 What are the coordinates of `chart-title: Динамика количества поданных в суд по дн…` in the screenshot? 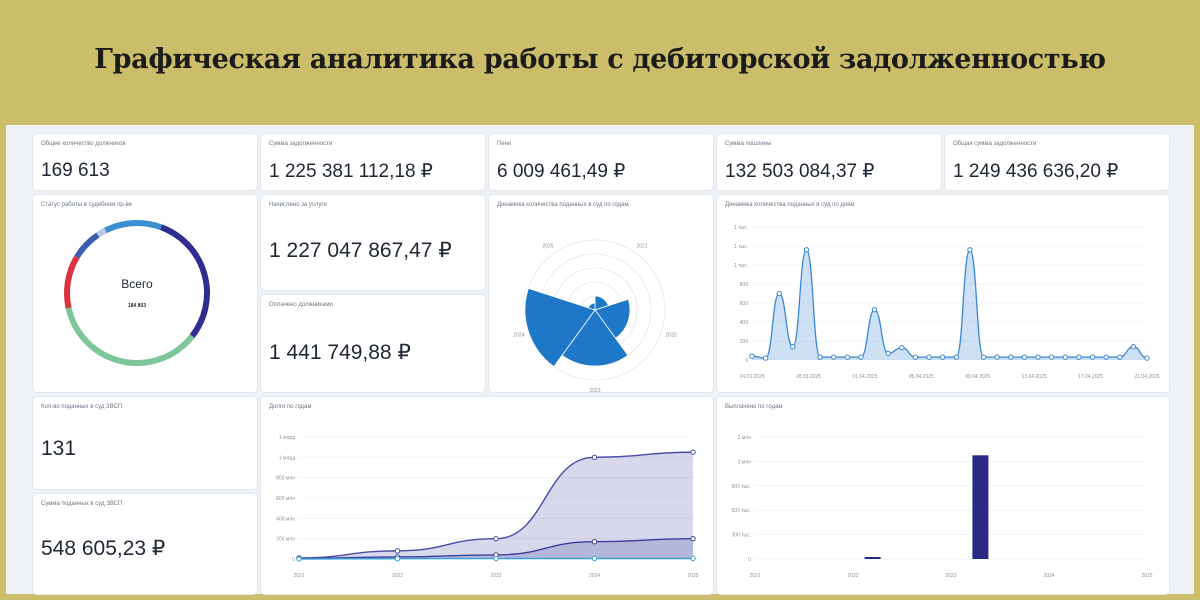 It's located at (790, 205).